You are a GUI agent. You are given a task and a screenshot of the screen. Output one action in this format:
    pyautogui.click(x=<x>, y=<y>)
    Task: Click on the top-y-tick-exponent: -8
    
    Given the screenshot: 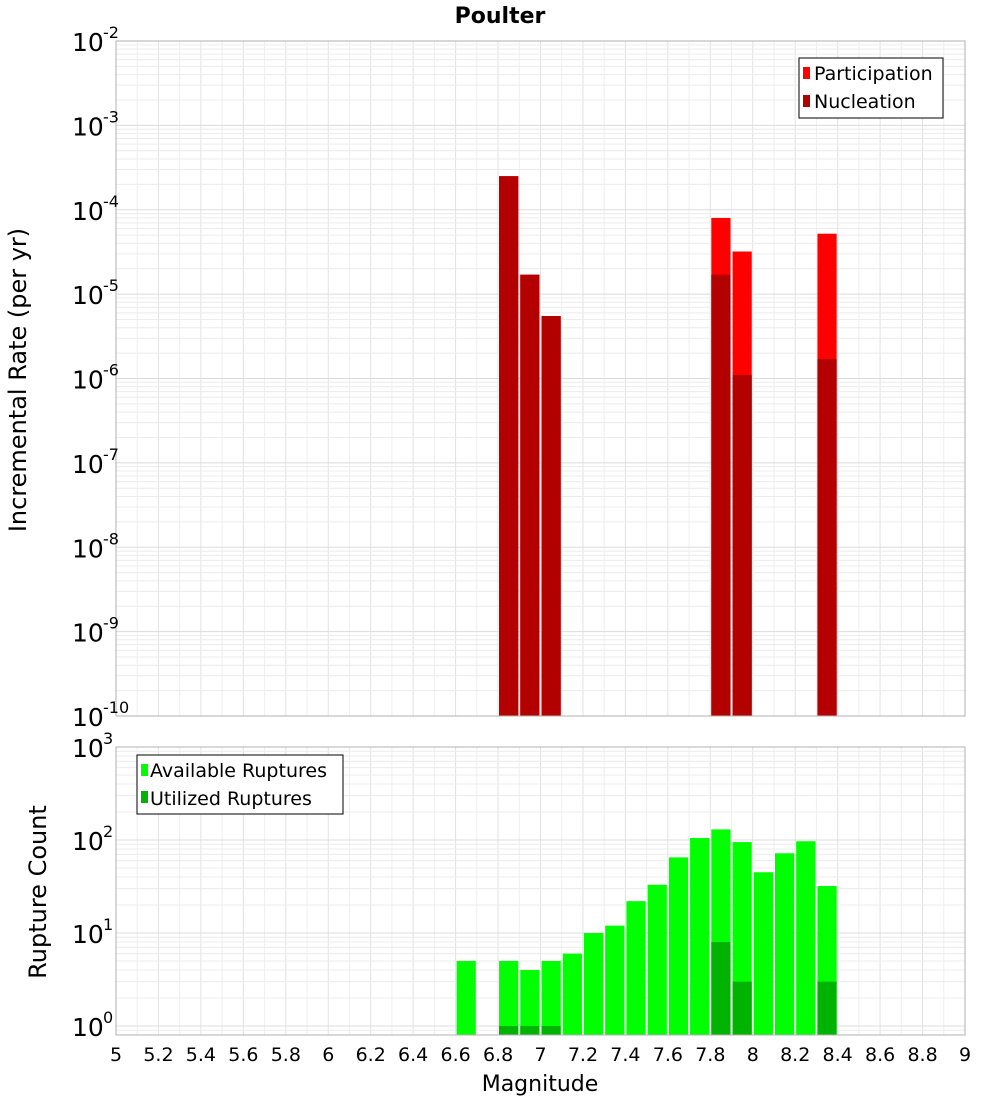 What is the action you would take?
    pyautogui.click(x=111, y=538)
    